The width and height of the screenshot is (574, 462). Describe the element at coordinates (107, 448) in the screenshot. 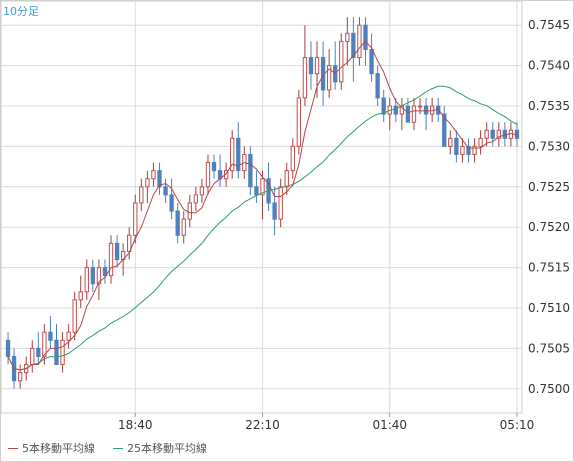

I see `chart-legend: 5本移動平均線 25本移動平均線` at that location.